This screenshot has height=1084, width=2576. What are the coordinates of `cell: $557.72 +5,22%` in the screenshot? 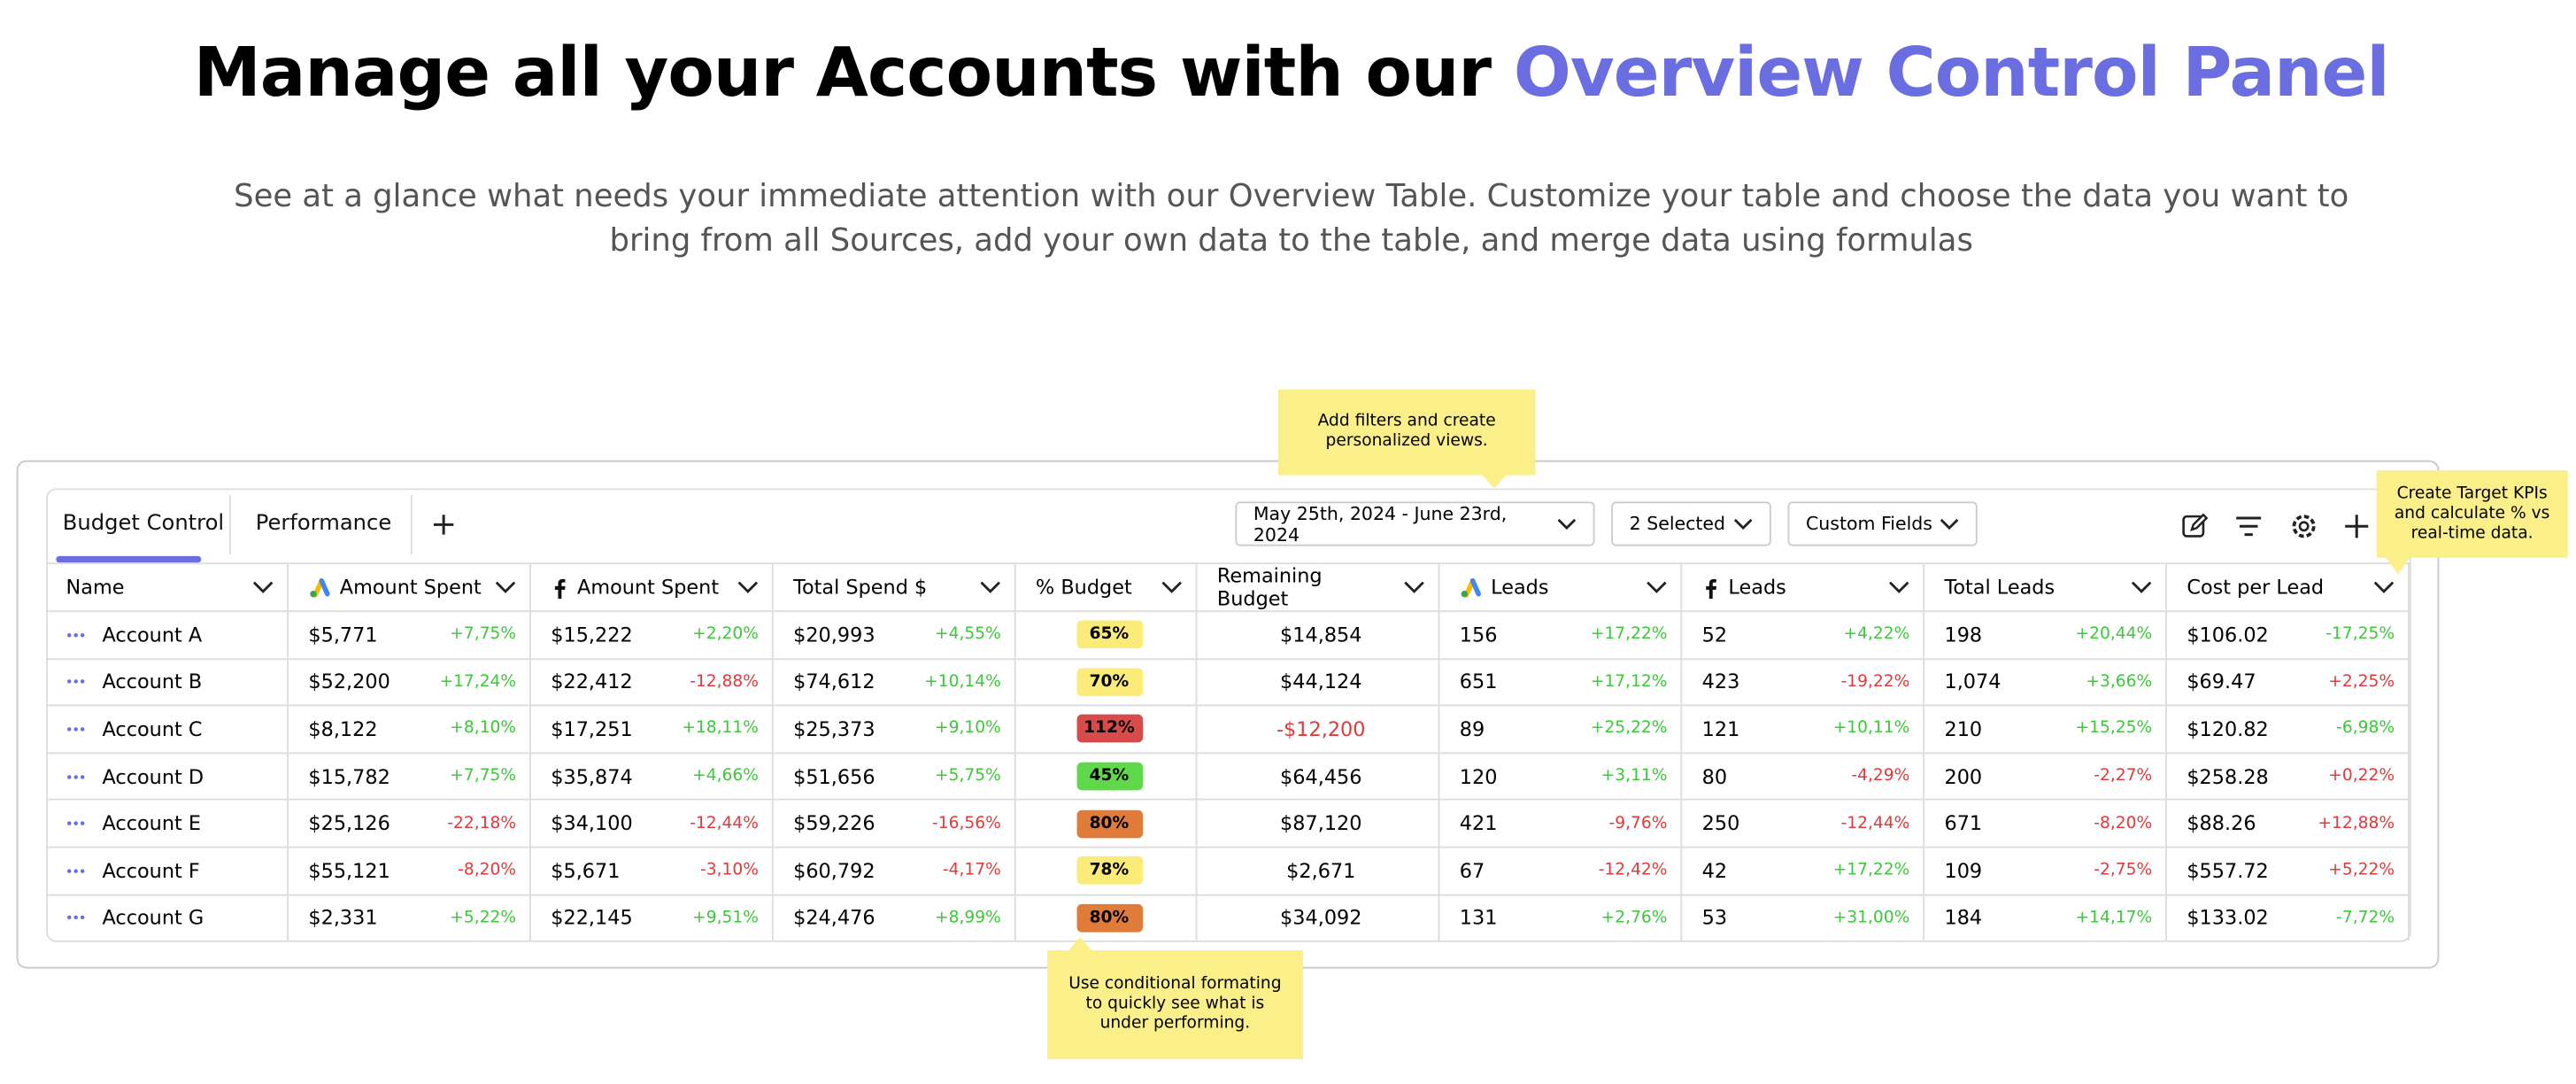 It's located at (2288, 870).